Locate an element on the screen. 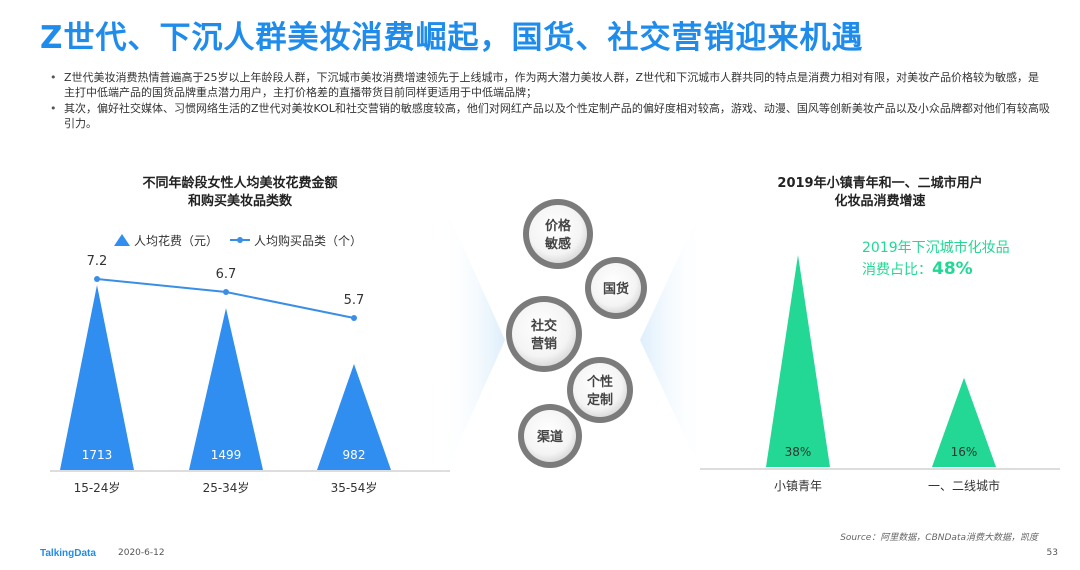 This screenshot has height=570, width=1080. bubble-price-sensitive: 价格 敏感 is located at coordinates (558, 234).